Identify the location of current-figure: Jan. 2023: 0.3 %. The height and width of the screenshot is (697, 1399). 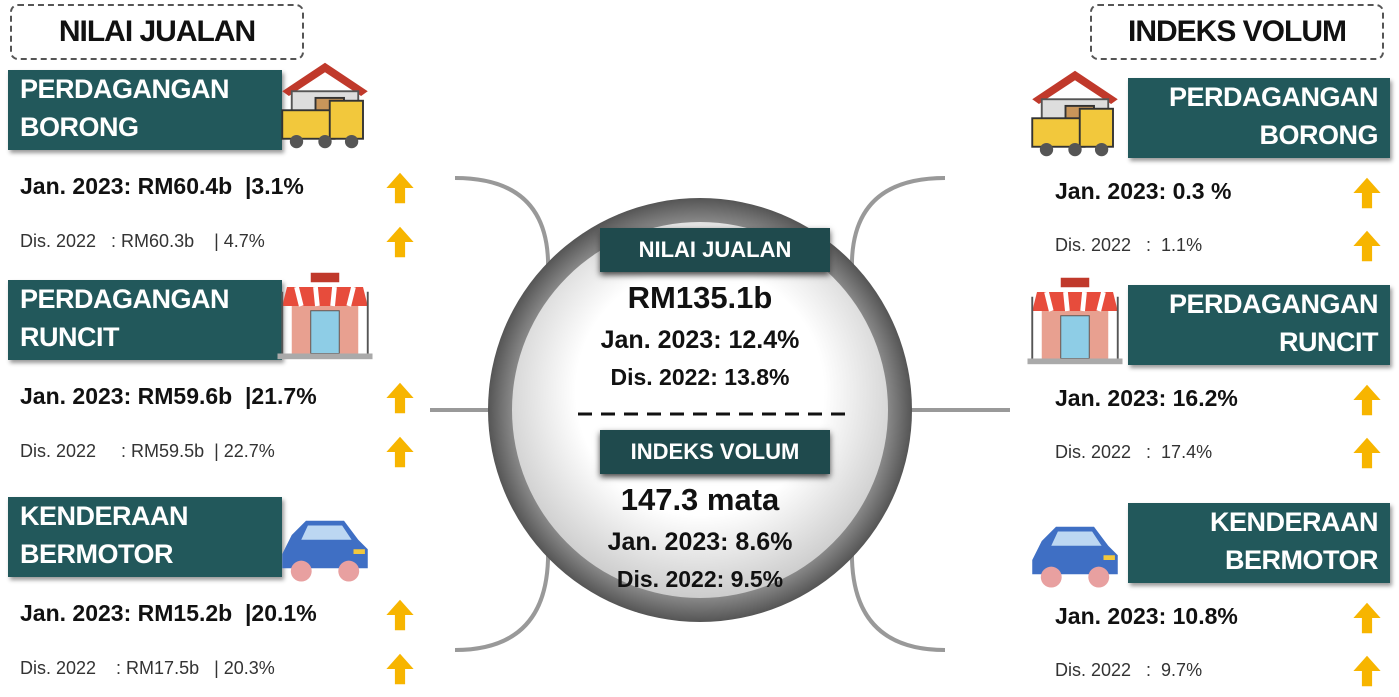
(1143, 191).